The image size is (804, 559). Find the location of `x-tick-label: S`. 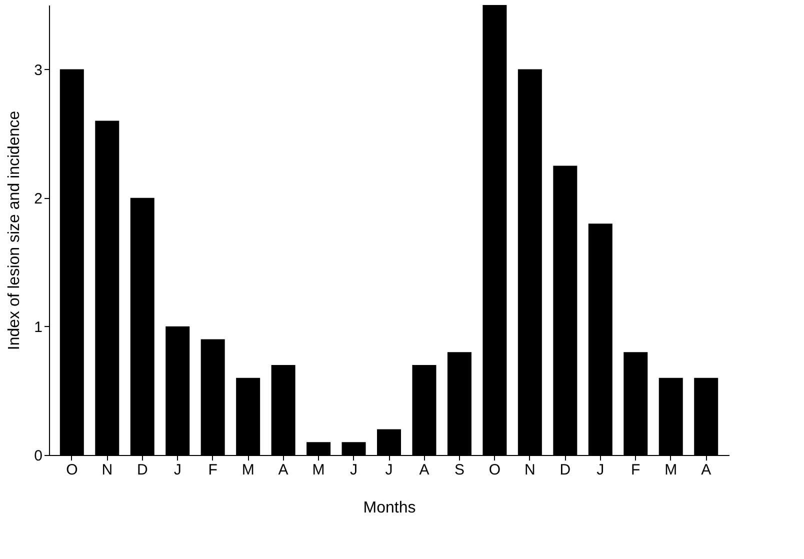

x-tick-label: S is located at coordinates (459, 470).